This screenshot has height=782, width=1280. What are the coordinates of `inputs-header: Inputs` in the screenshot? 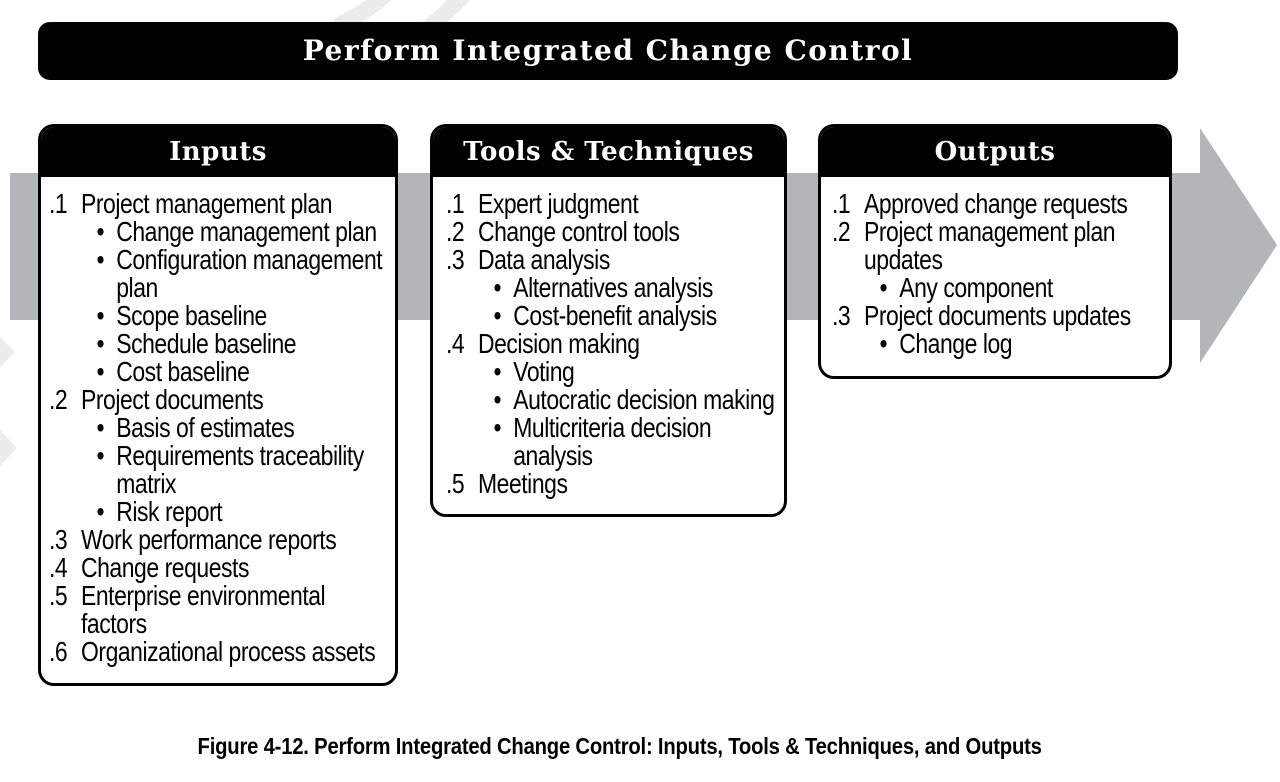 It's located at (218, 152).